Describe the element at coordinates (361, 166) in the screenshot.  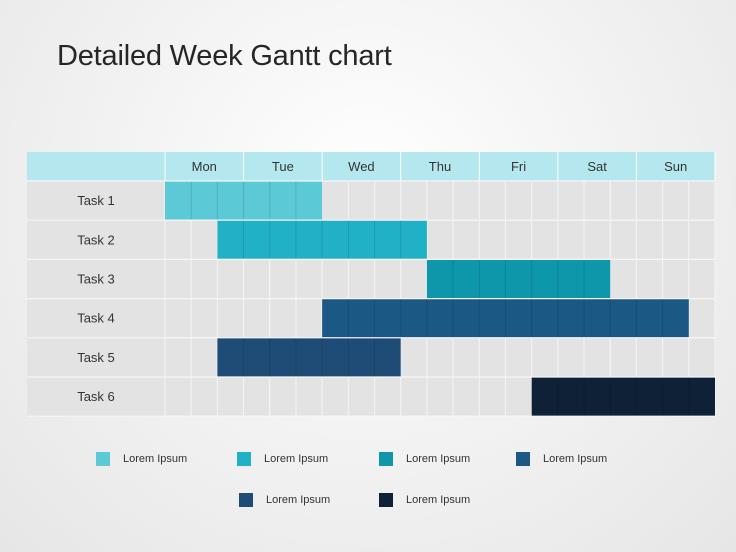
I see `day-label: Wed` at that location.